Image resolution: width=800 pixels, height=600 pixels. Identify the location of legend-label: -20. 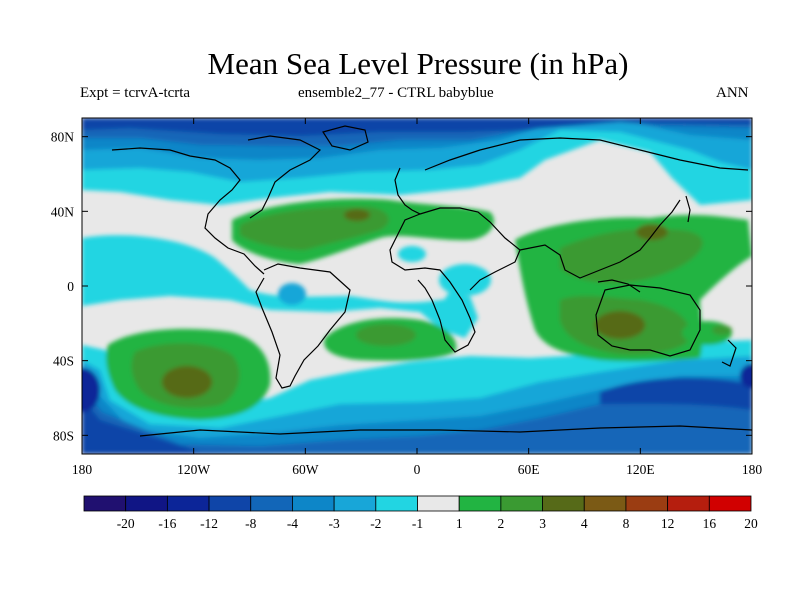
(126, 523).